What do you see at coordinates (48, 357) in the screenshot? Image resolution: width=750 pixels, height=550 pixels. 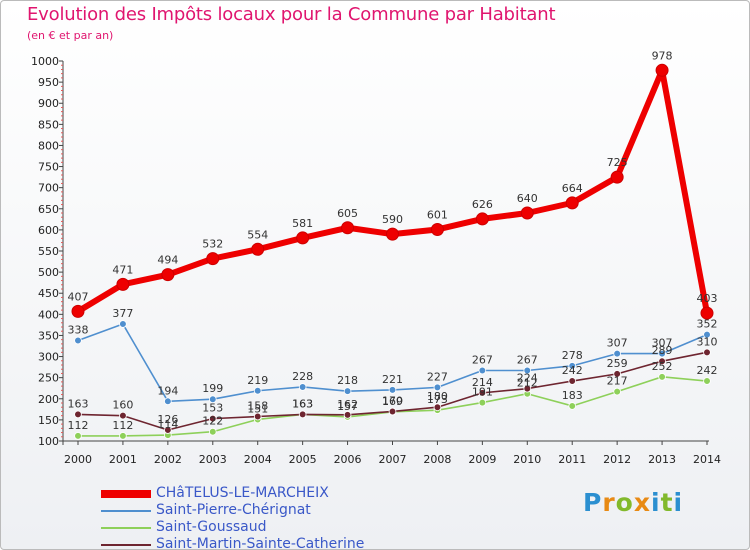 I see `y-tick-label: 300` at bounding box center [48, 357].